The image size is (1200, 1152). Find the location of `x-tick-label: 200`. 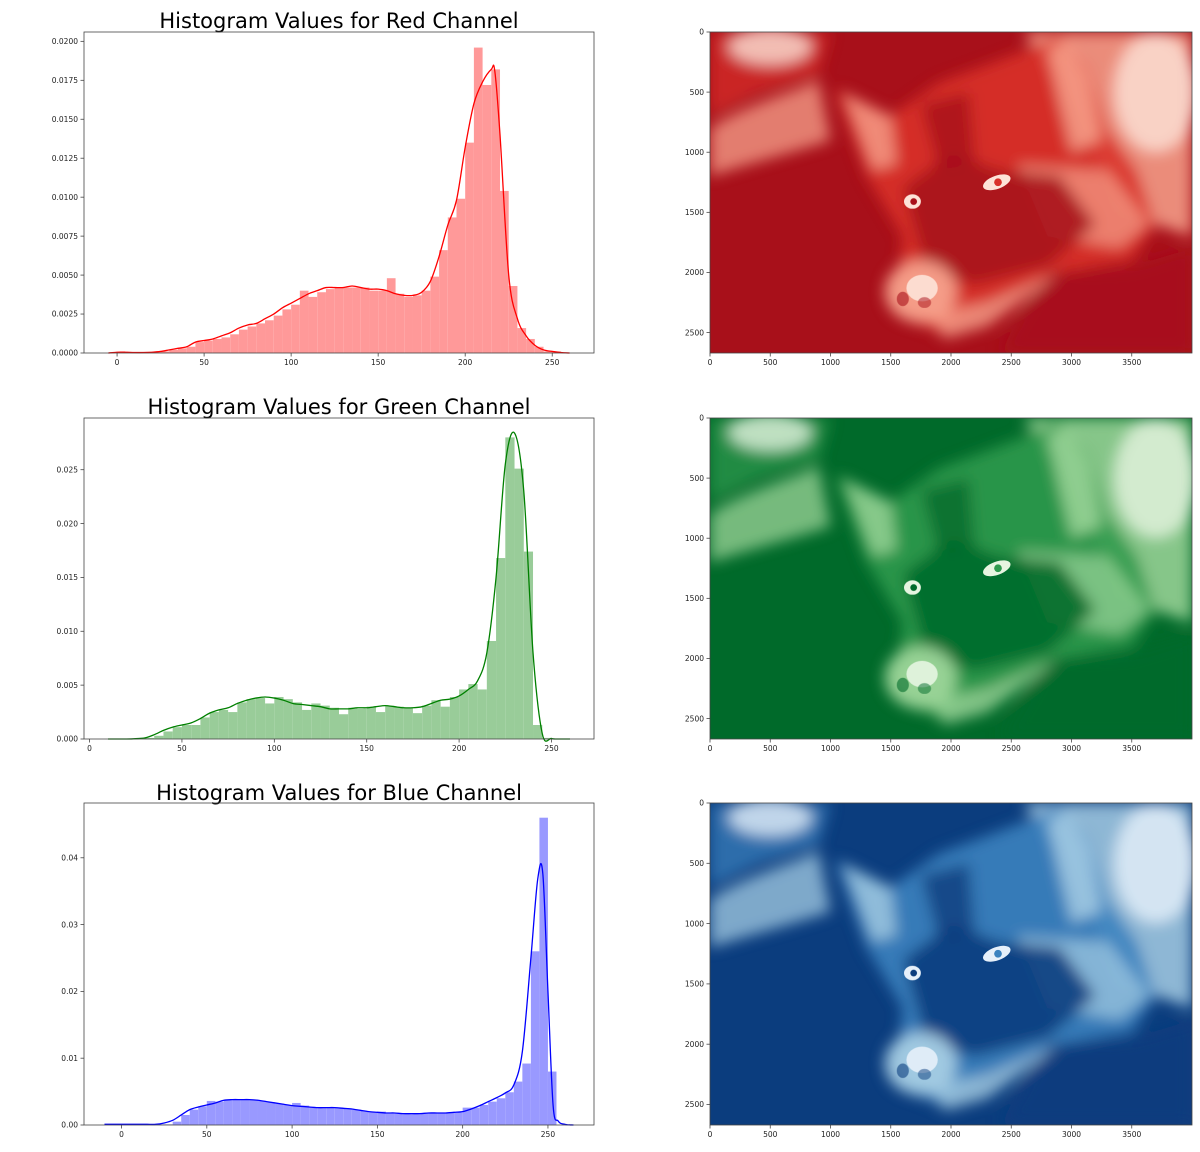

x-tick-label: 200 is located at coordinates (459, 748).